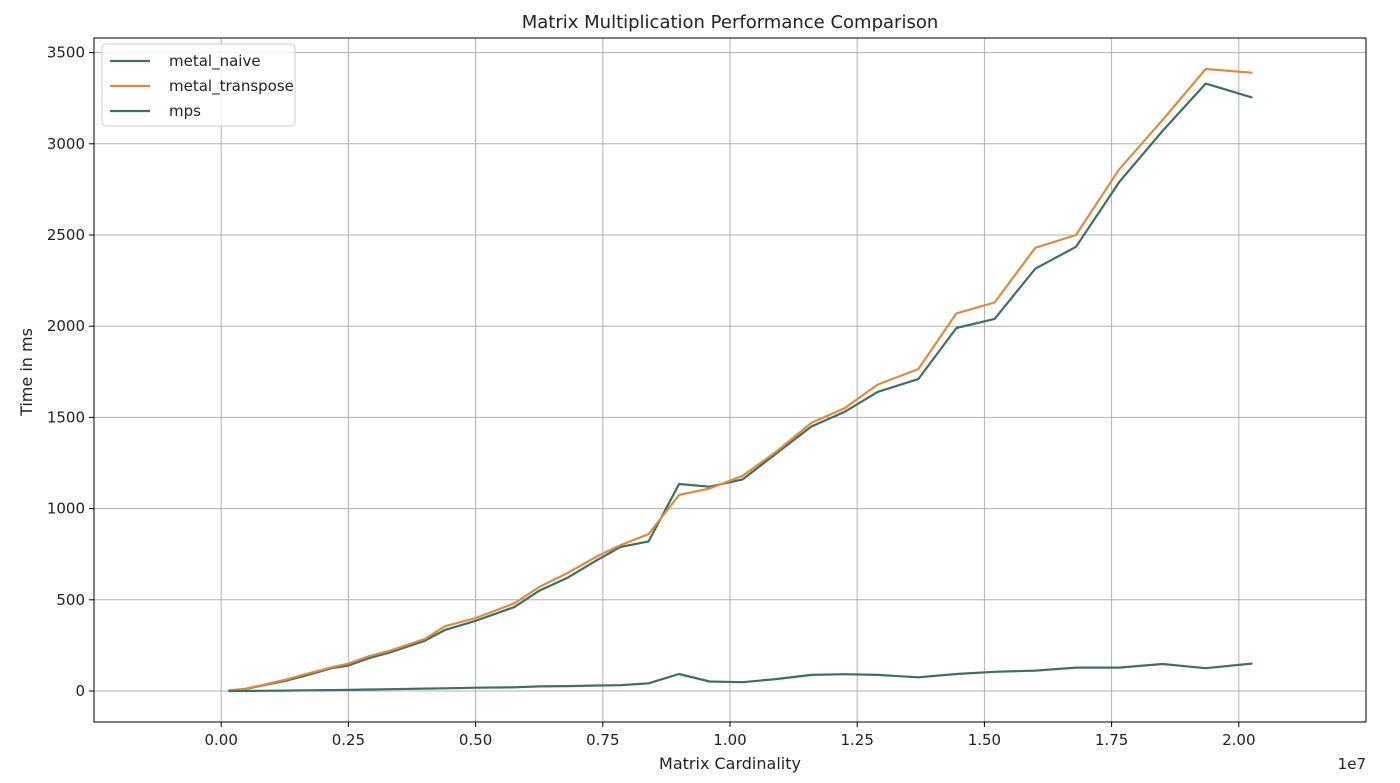 The image size is (1400, 783). Describe the element at coordinates (66, 417) in the screenshot. I see `y-tick-label: 1500` at that location.